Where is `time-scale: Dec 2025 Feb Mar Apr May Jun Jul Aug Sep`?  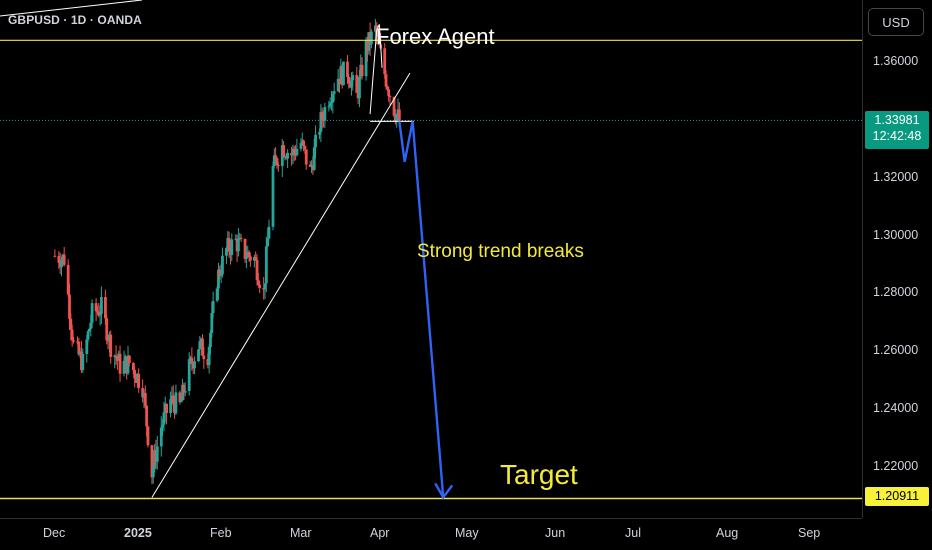
time-scale: Dec 2025 Feb Mar Apr May Jun Jul Aug Sep is located at coordinates (431, 534).